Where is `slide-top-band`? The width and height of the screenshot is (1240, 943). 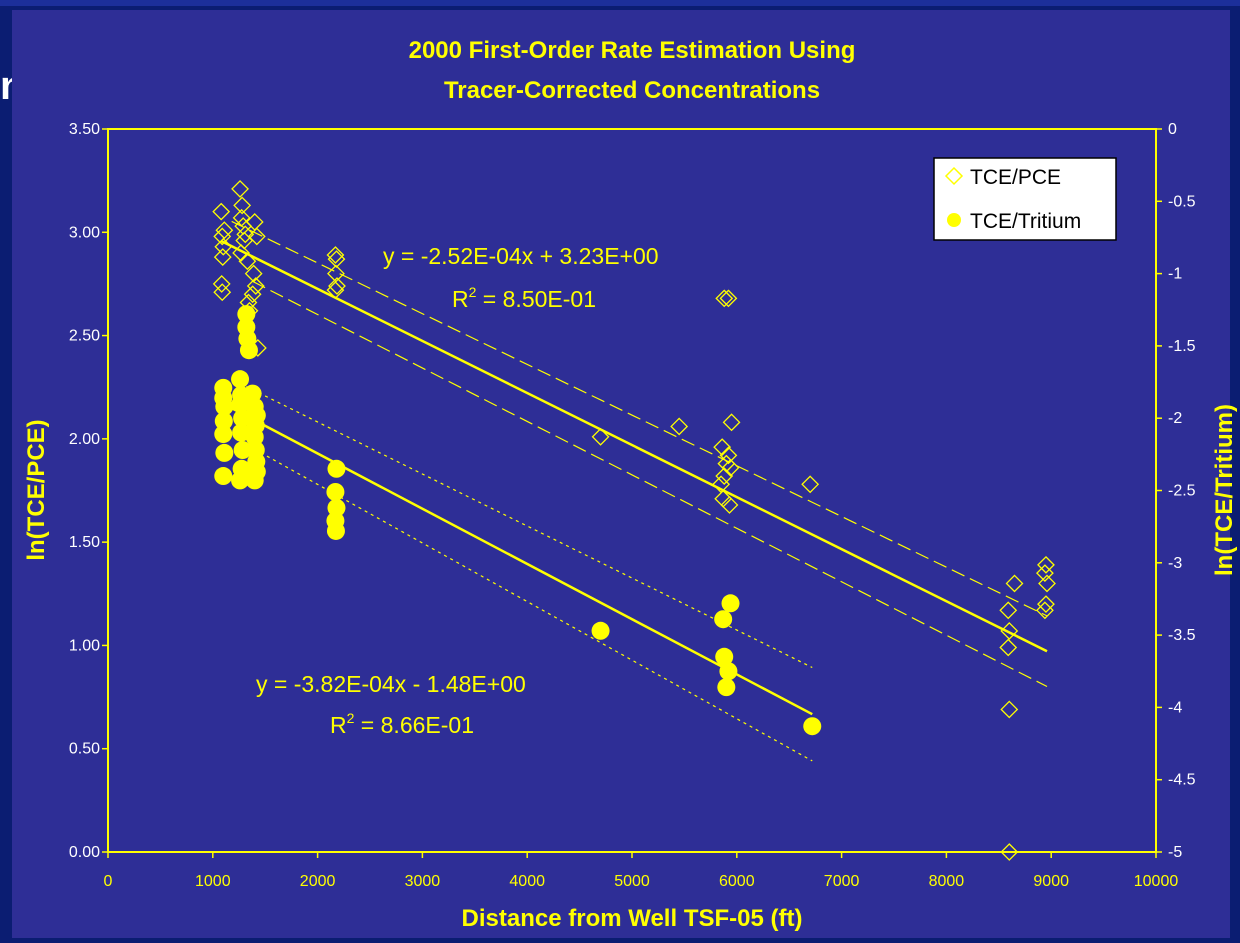 slide-top-band is located at coordinates (620, 3).